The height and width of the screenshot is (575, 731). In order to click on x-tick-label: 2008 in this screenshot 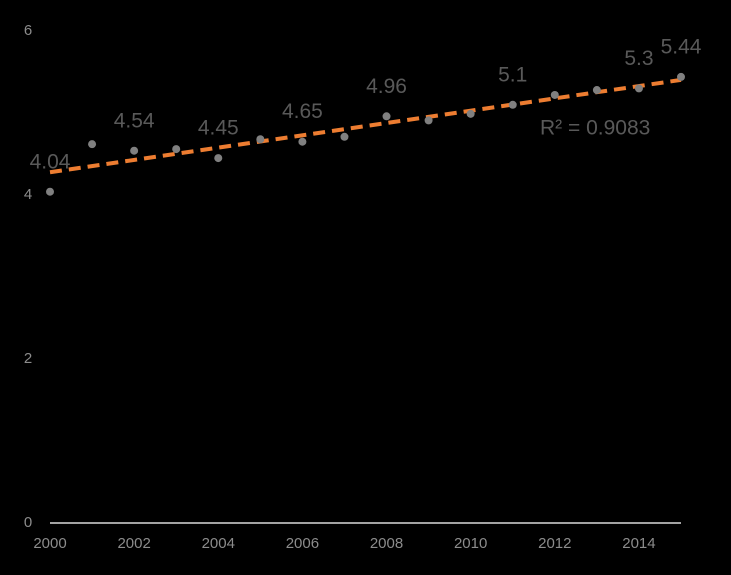, I will do `click(386, 543)`.